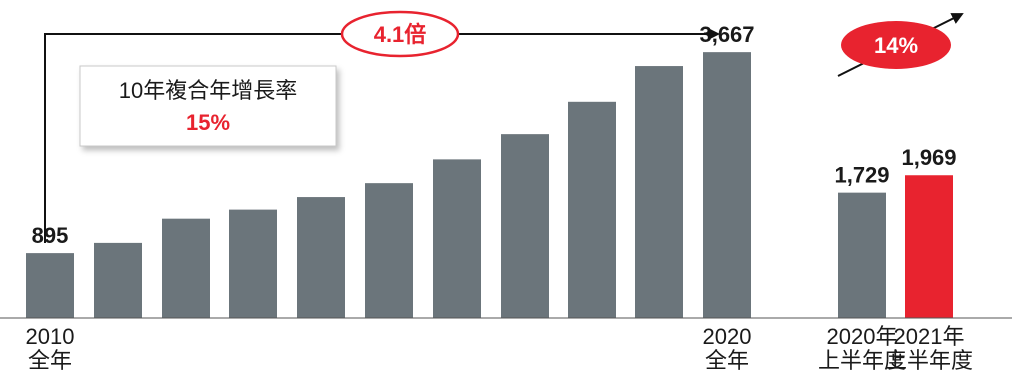  I want to click on yoy-badge: 14%, so click(896, 45).